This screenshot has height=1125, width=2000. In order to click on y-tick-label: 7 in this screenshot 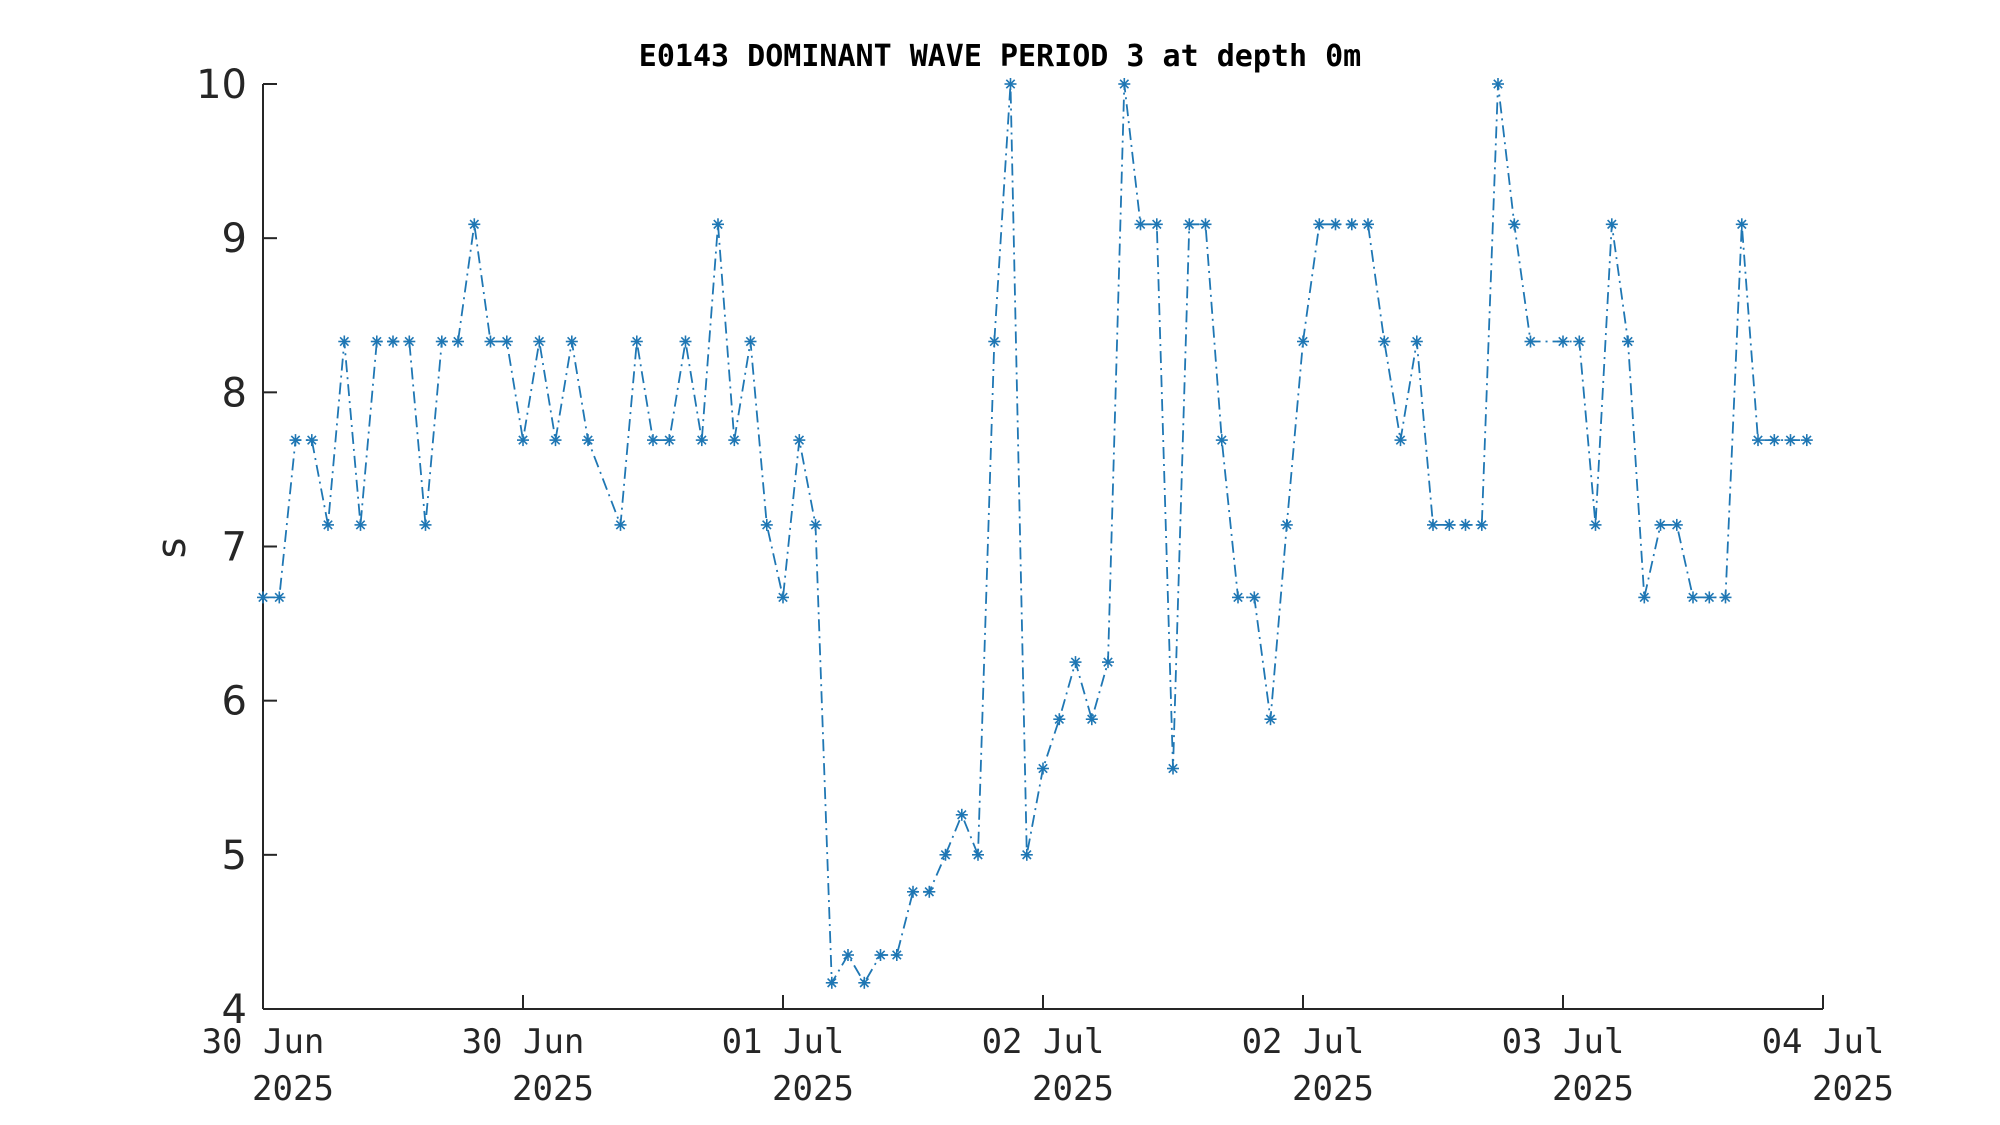, I will do `click(234, 548)`.